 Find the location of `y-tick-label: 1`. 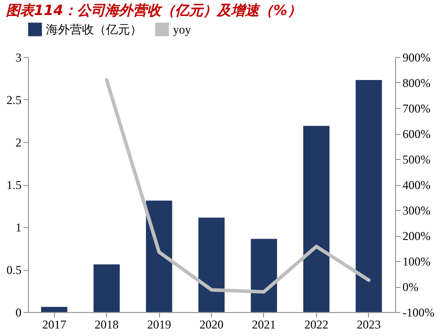

y-tick-label: 1 is located at coordinates (19, 227).